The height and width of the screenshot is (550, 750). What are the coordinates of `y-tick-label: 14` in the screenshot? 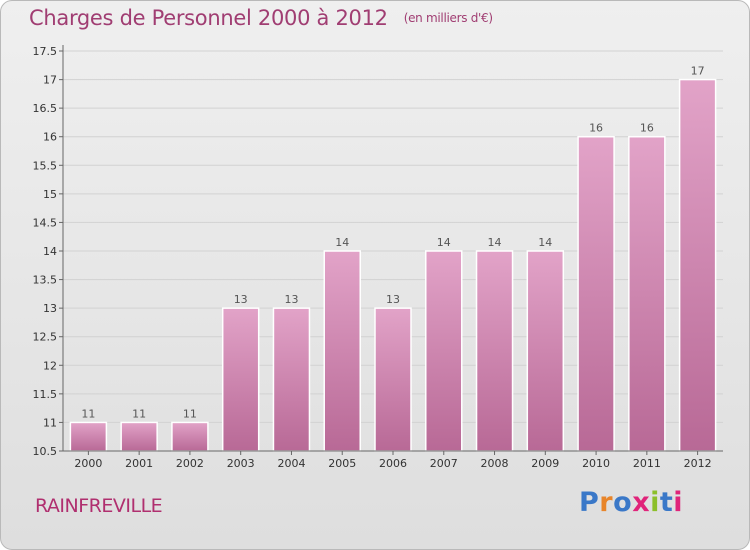 It's located at (50, 251).